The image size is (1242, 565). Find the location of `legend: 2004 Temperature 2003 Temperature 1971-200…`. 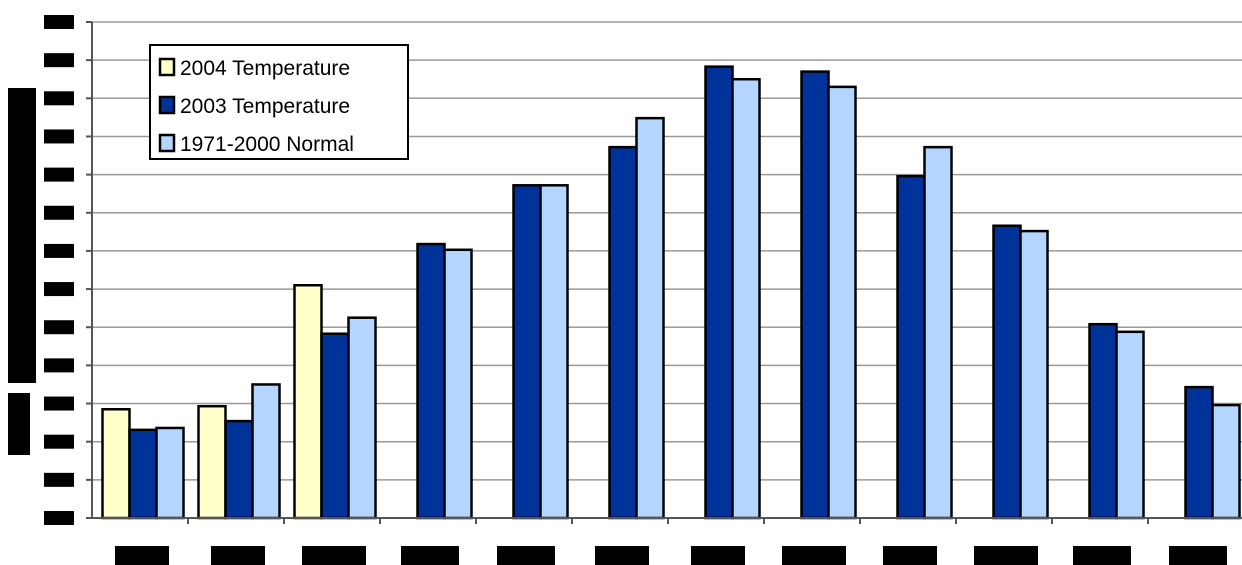

legend: 2004 Temperature 2003 Temperature 1971-200… is located at coordinates (279, 102).